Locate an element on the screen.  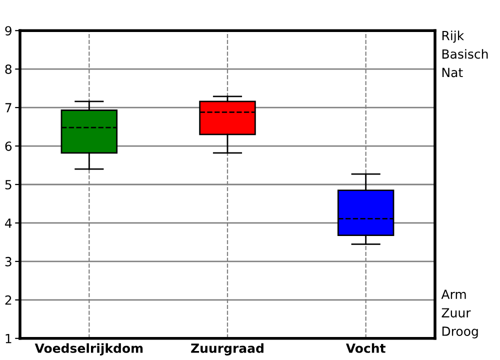
y-tick-label: 3 is located at coordinates (8, 261).